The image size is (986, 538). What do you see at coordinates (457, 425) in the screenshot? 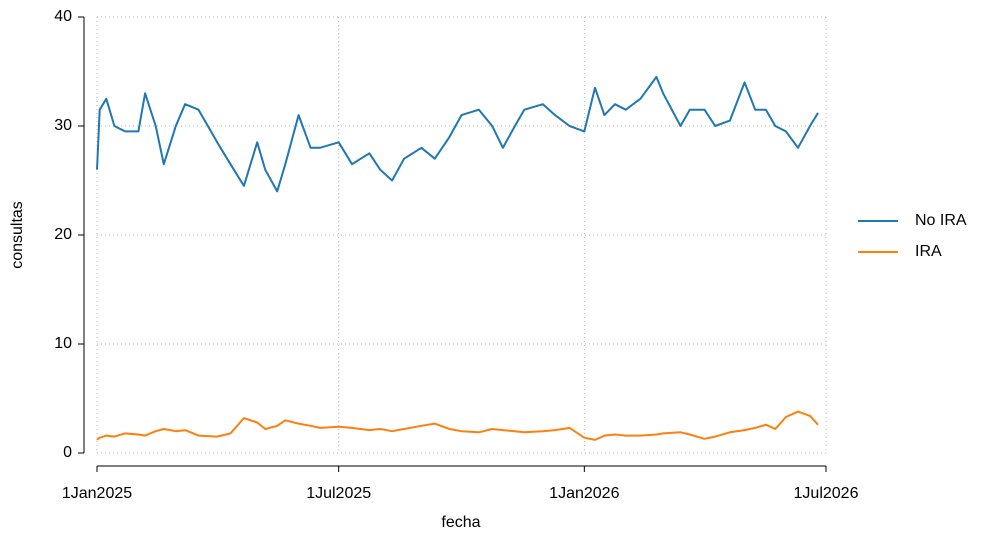
I see `series-line` at bounding box center [457, 425].